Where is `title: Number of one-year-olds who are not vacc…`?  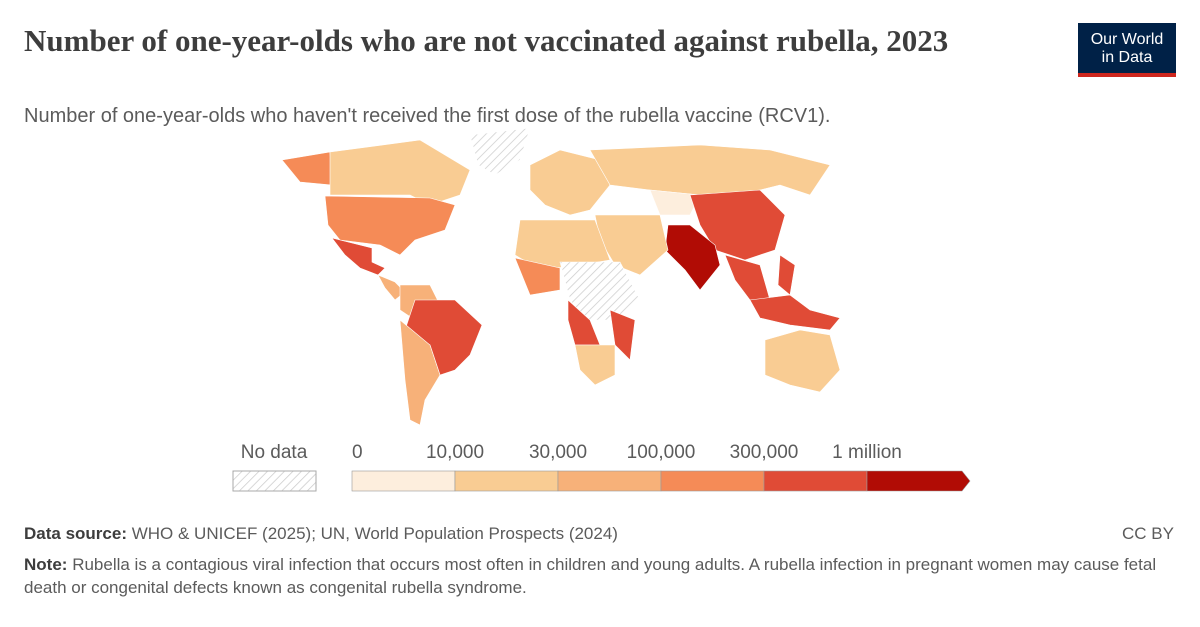 title: Number of one-year-olds who are not vacc… is located at coordinates (486, 40).